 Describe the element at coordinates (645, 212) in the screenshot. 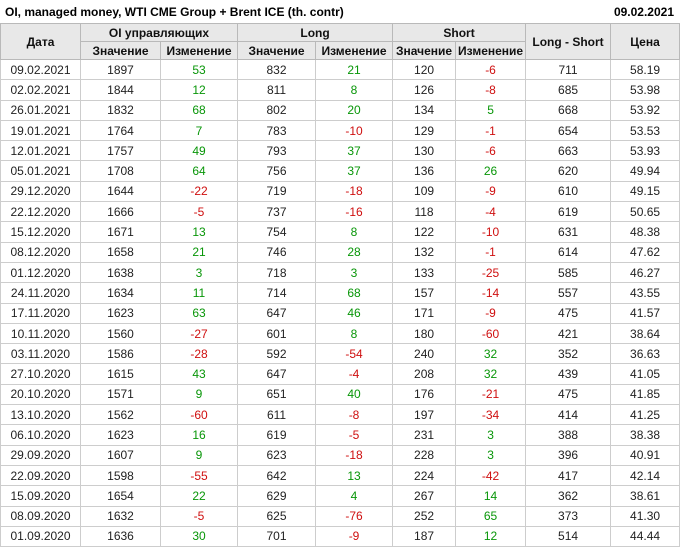

I see `cell-price: 50.65` at that location.